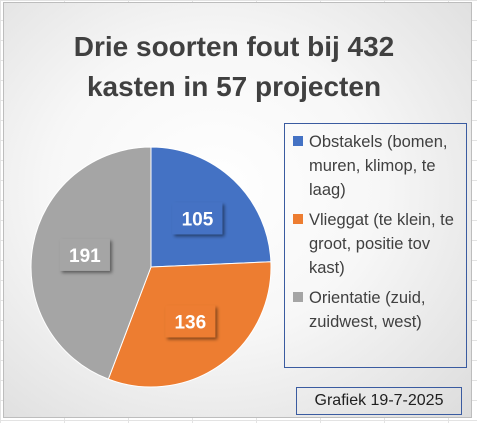 This screenshot has height=423, width=477. Describe the element at coordinates (379, 401) in the screenshot. I see `chart-date-caption: Grafiek 19-7-2025` at that location.